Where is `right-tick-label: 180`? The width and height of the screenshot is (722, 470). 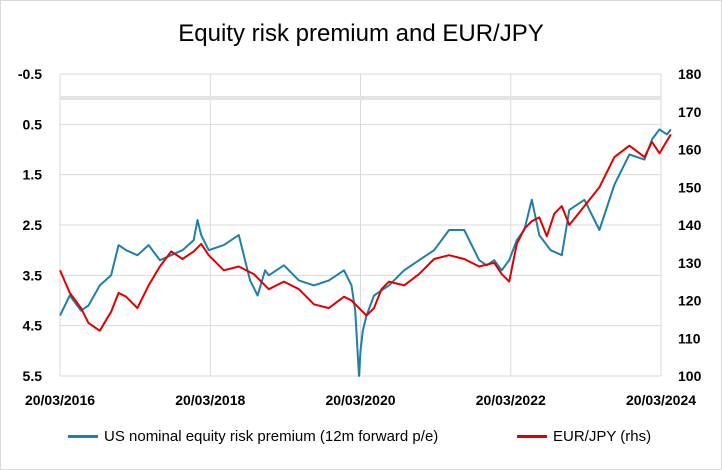
right-tick-label: 180 is located at coordinates (690, 74).